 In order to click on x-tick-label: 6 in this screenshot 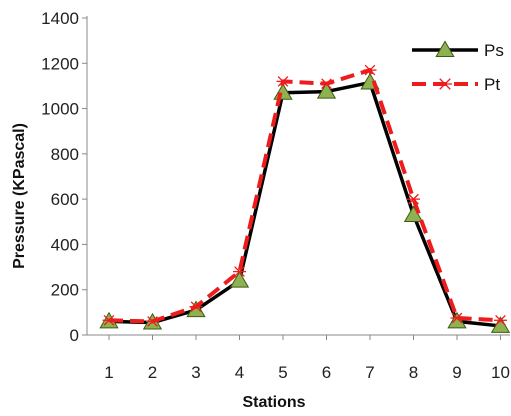, I will do `click(326, 372)`.